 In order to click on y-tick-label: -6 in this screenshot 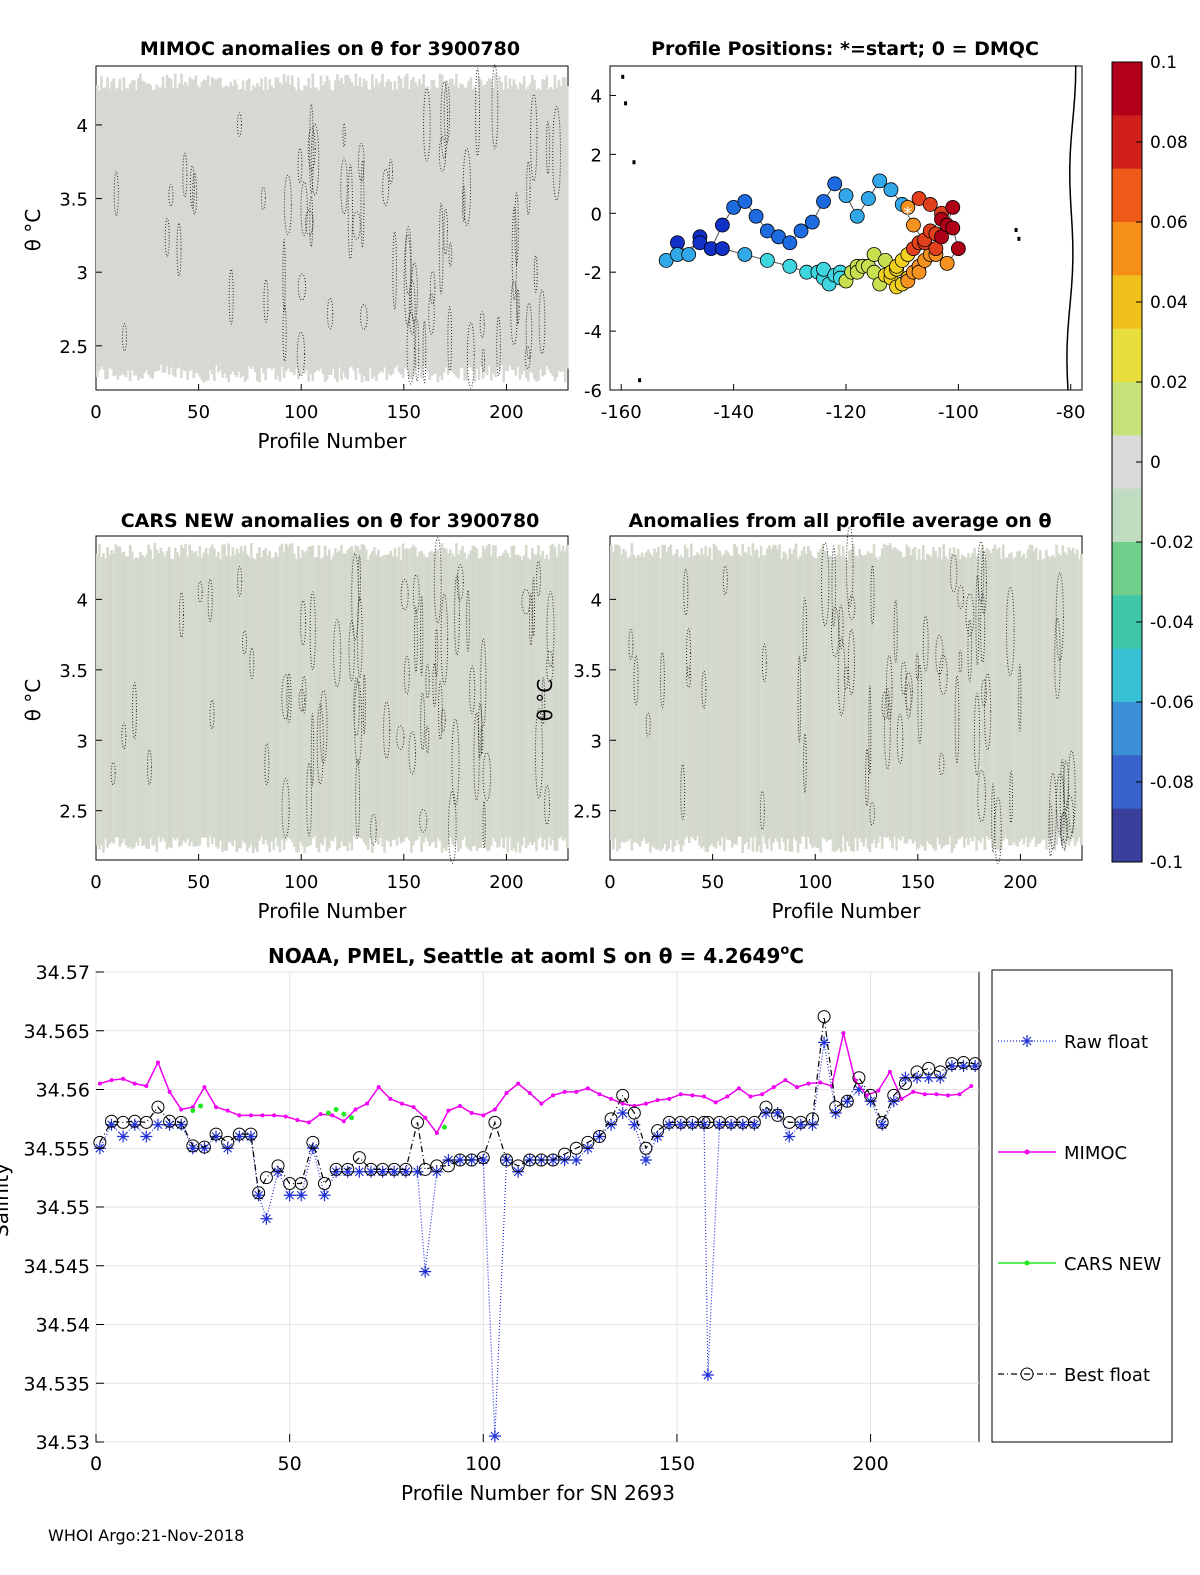, I will do `click(593, 391)`.